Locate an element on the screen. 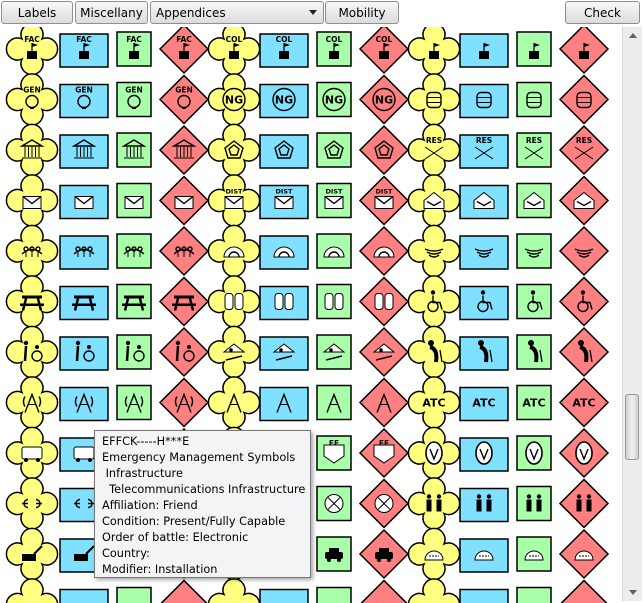 The height and width of the screenshot is (603, 643). labels-button: Labels is located at coordinates (37, 12).